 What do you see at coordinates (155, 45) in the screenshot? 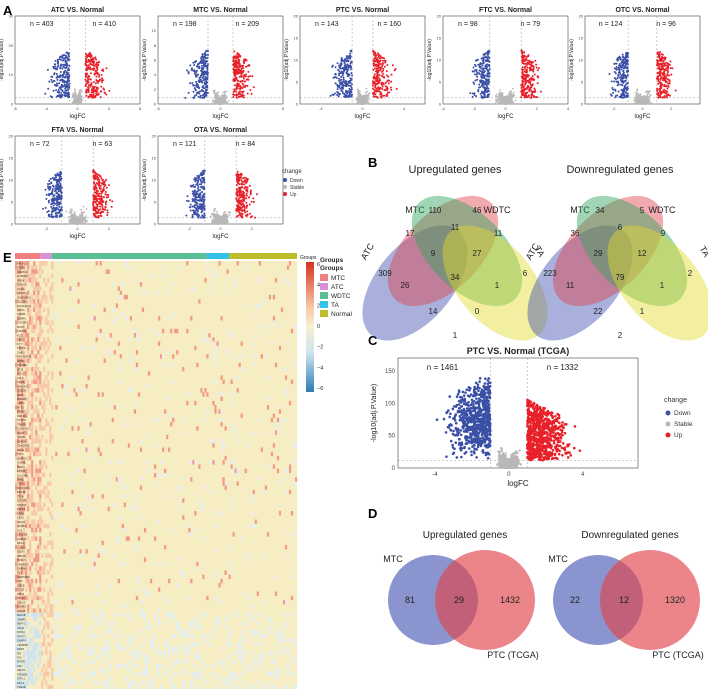
I see `volcano-ytick: 8` at bounding box center [155, 45].